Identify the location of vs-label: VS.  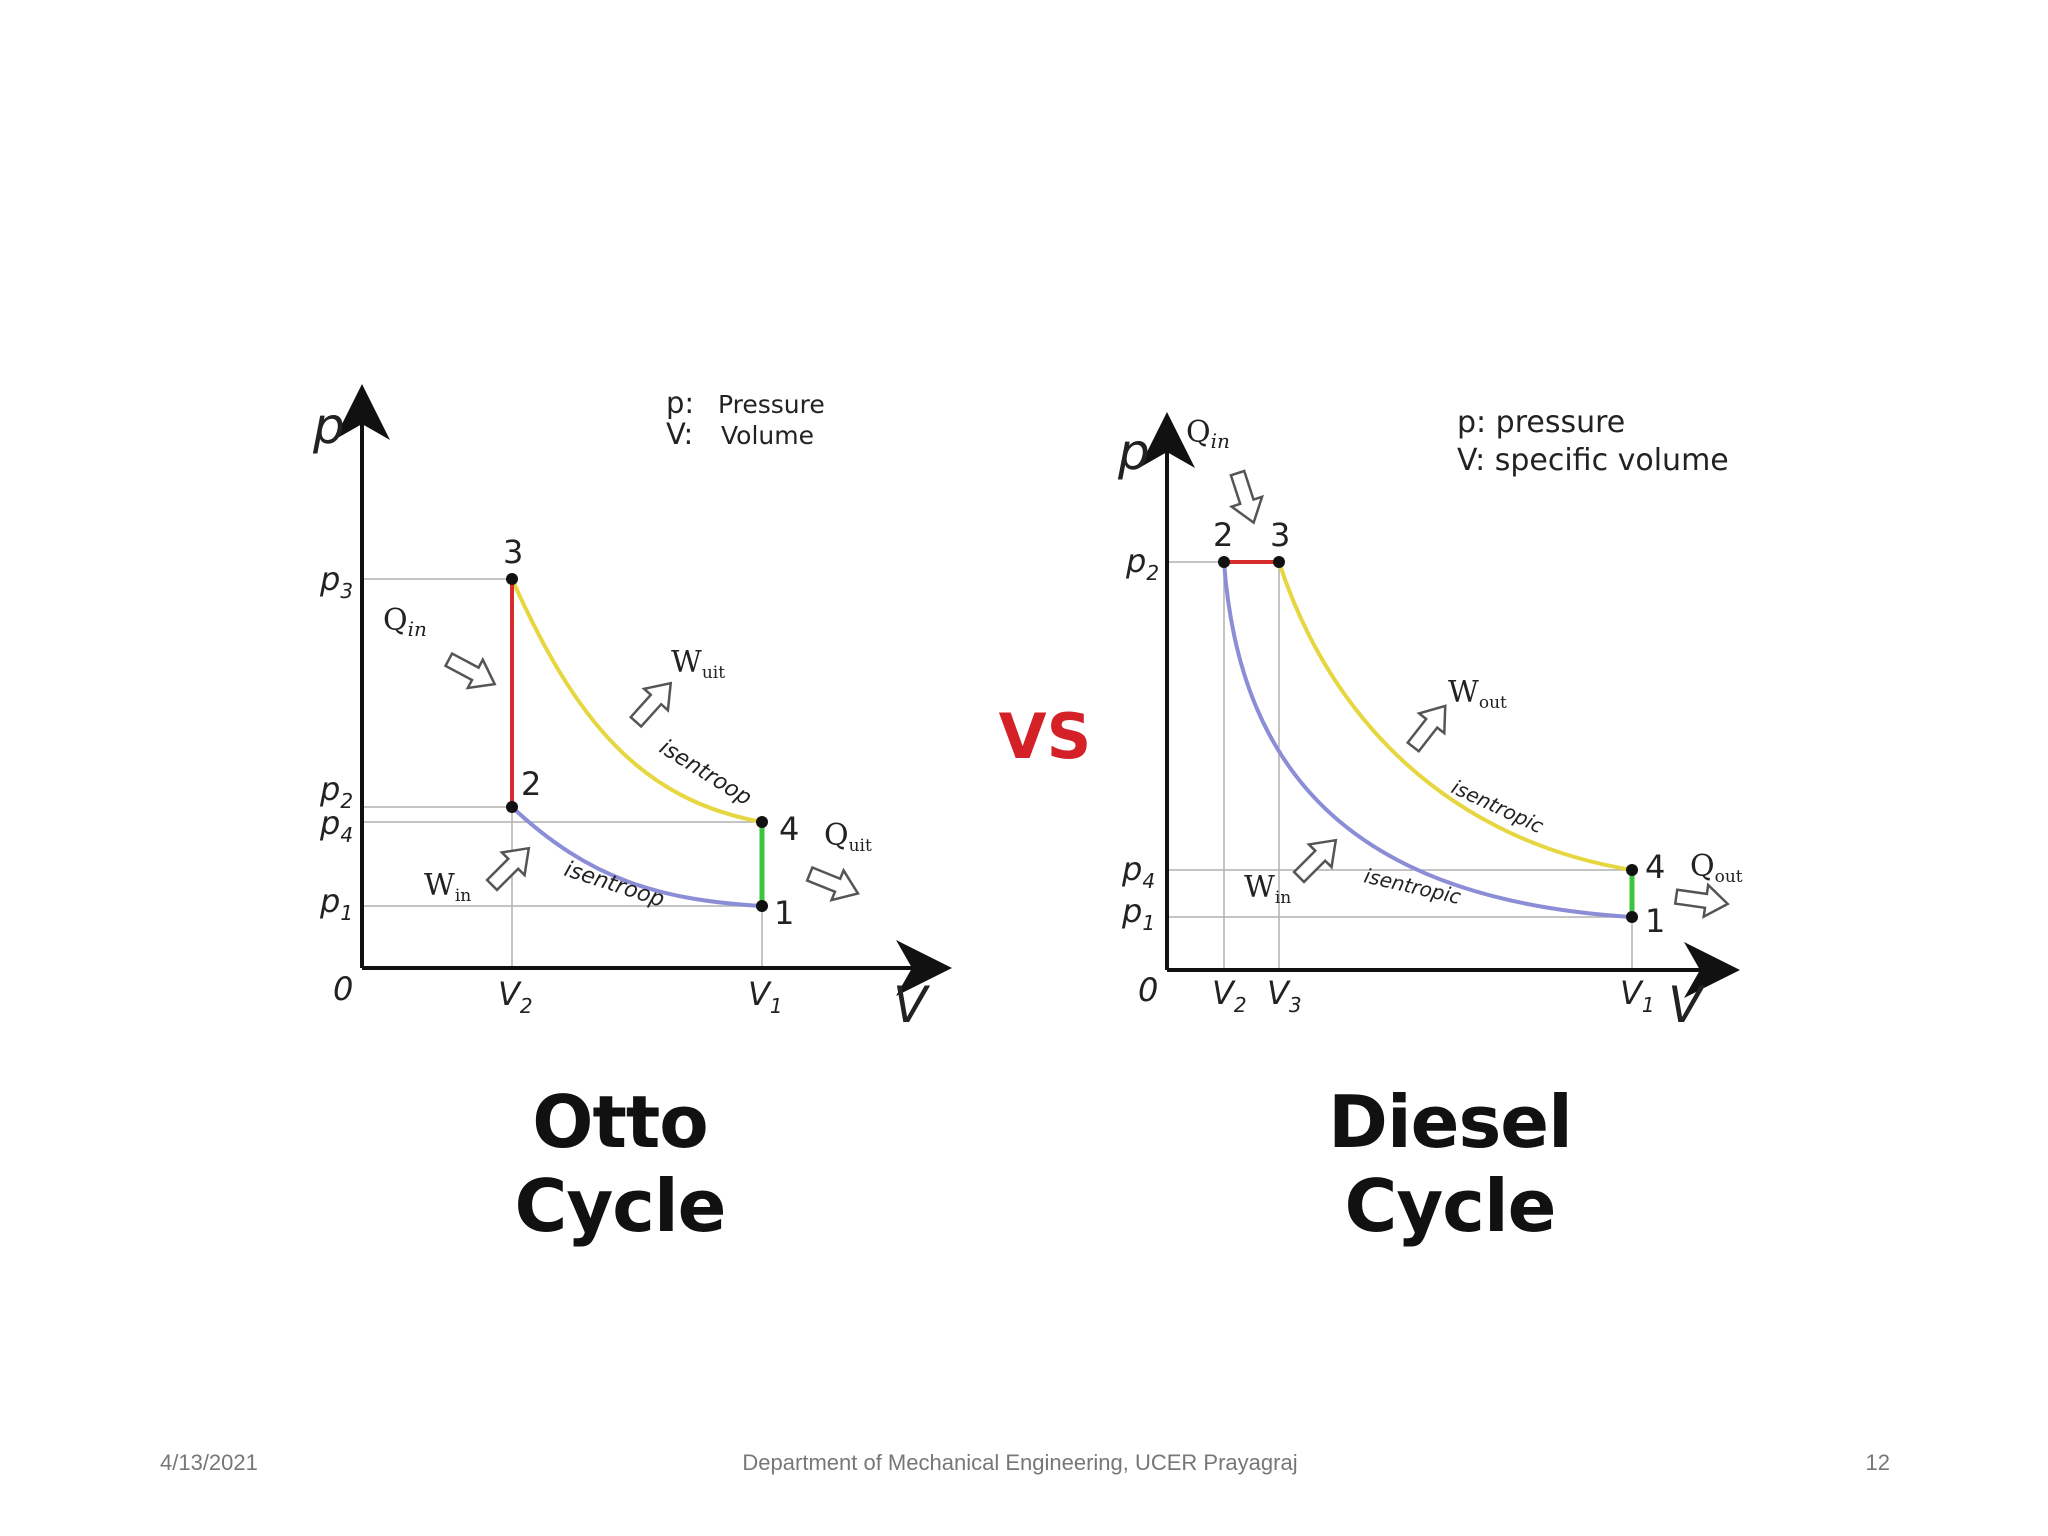
(1045, 736).